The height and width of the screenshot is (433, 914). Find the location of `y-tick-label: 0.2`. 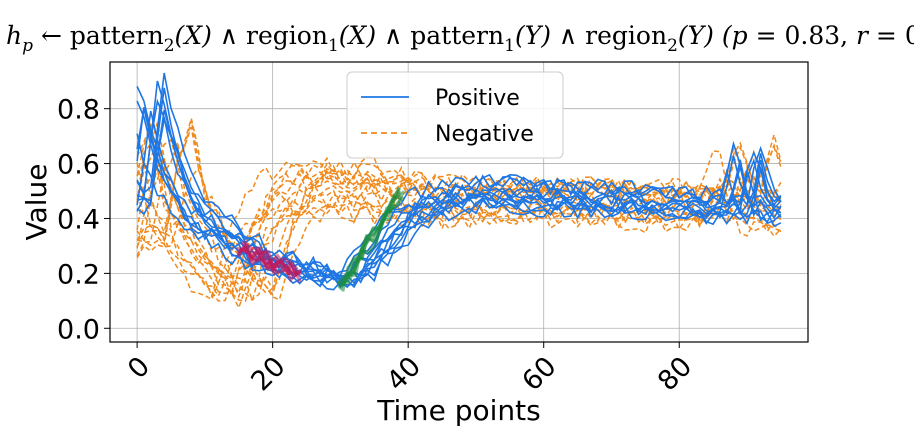

y-tick-label: 0.2 is located at coordinates (78, 274).